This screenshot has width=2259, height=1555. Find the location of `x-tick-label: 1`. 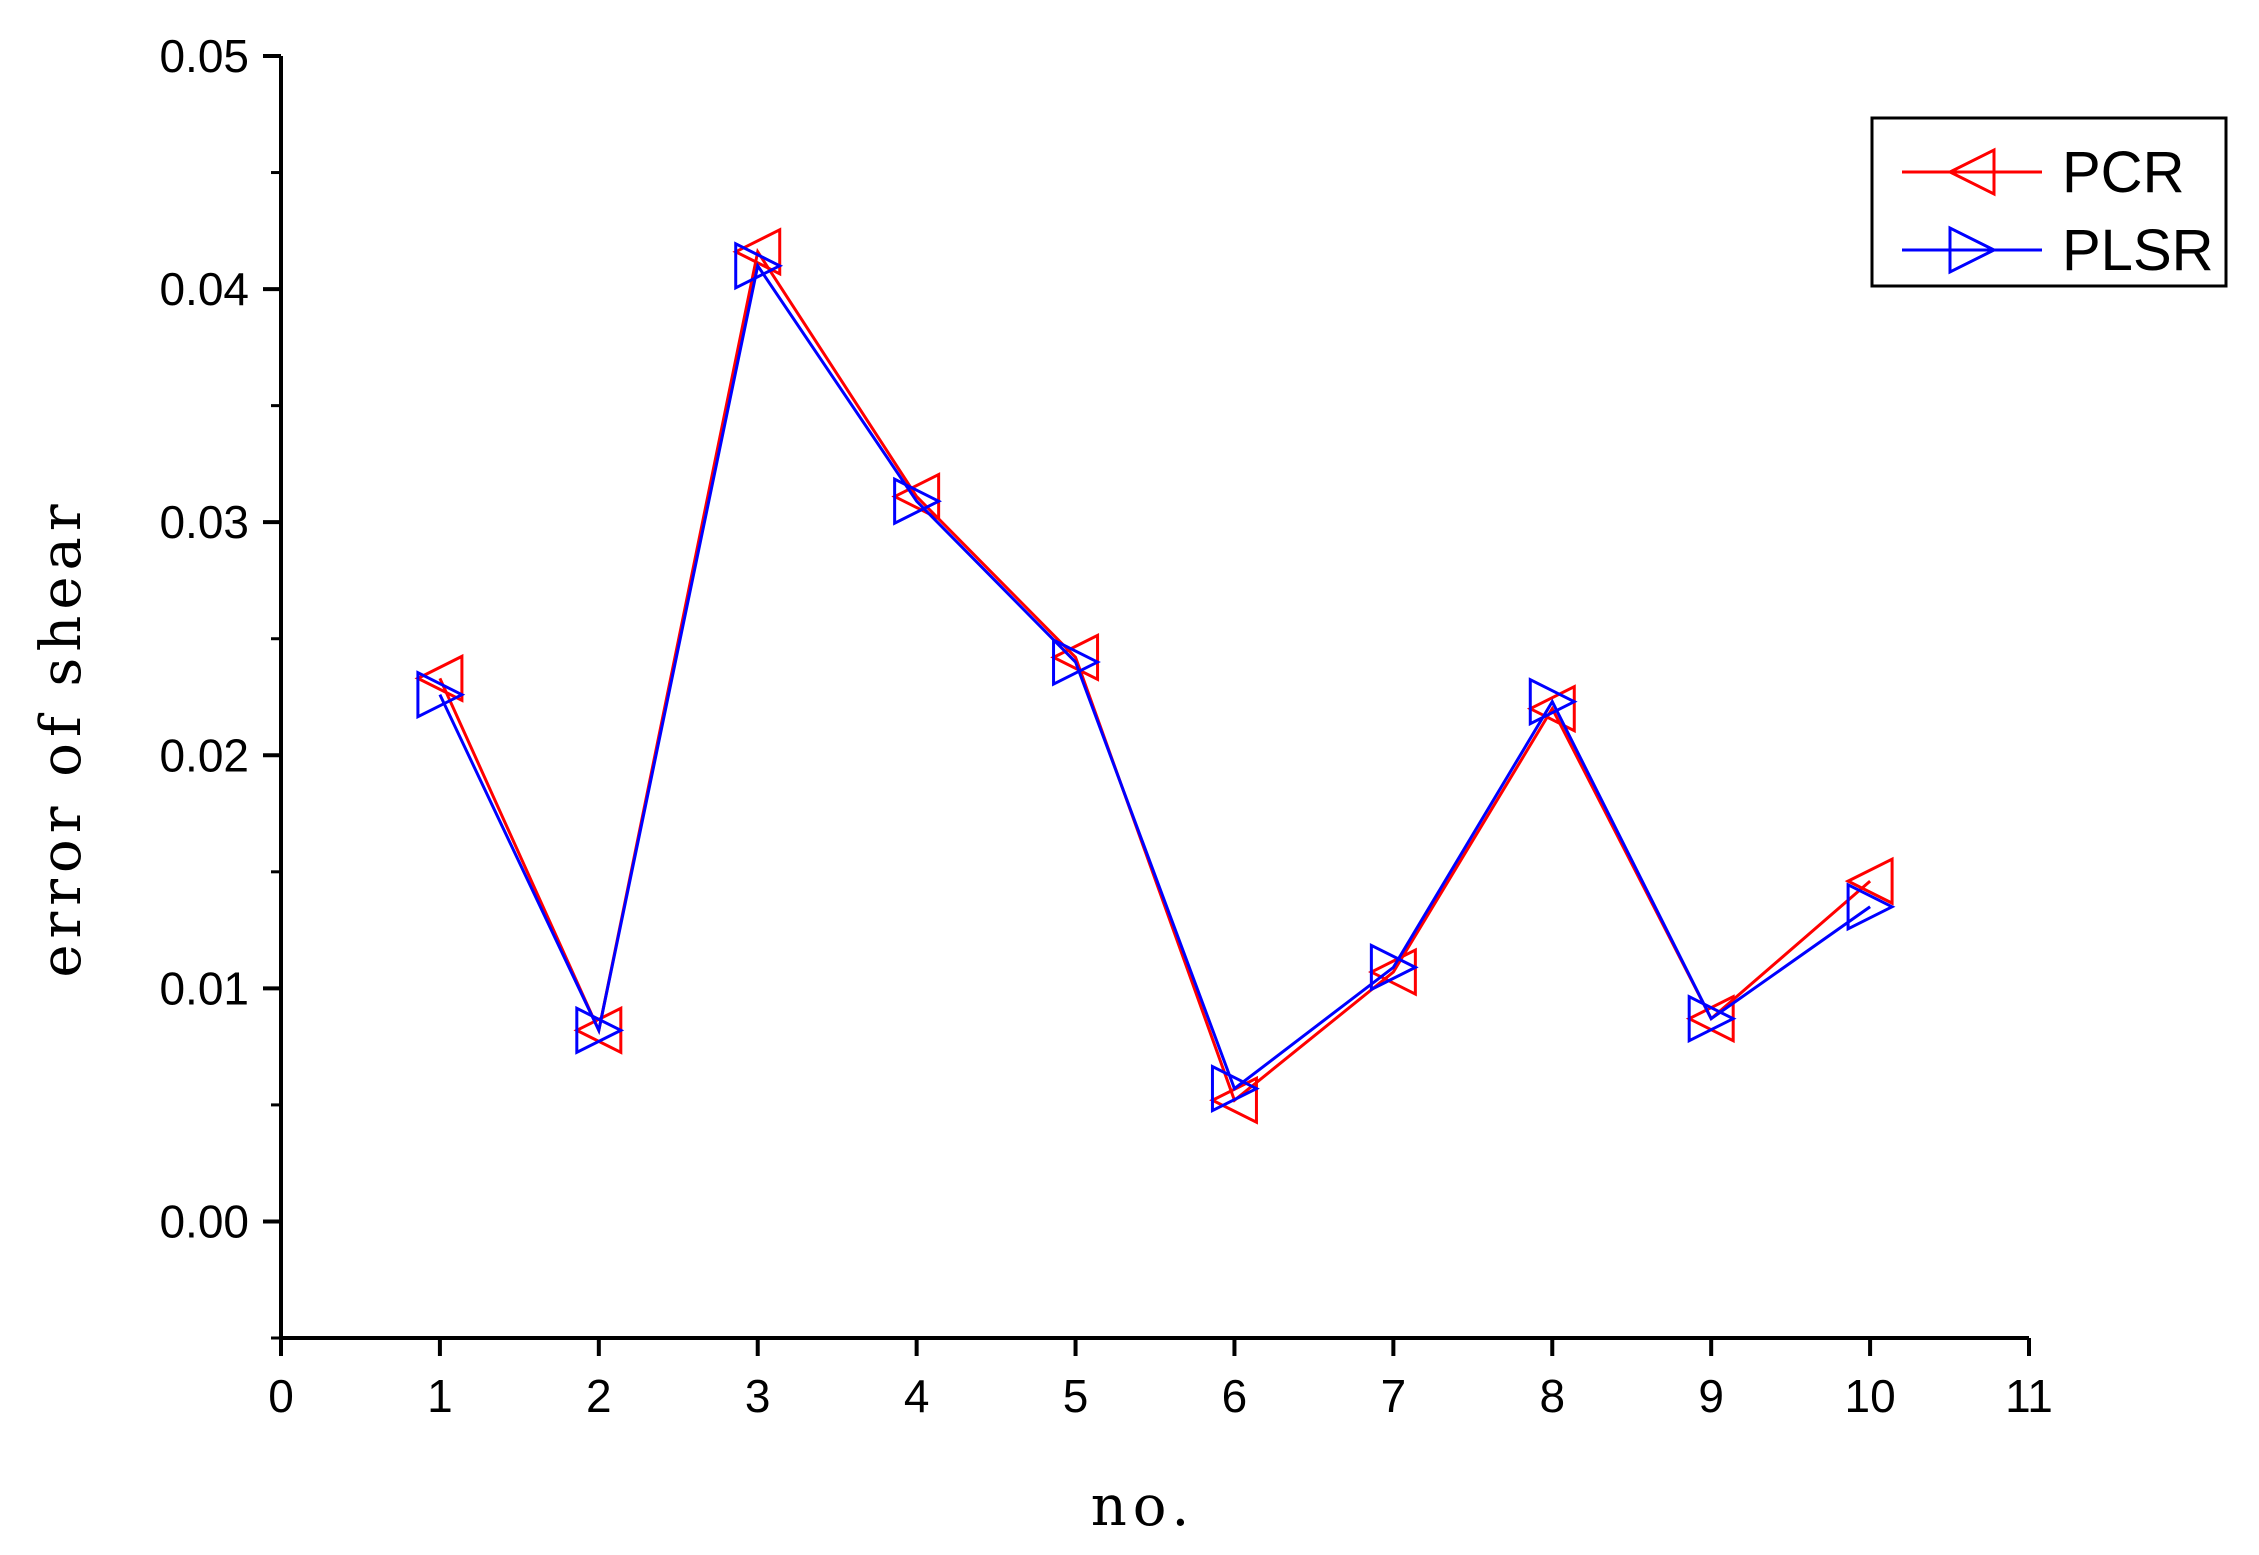

x-tick-label: 1 is located at coordinates (440, 1396).